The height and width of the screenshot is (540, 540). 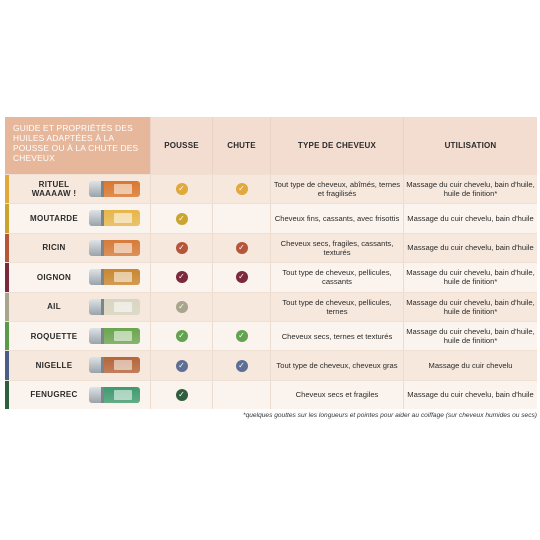 I want to click on usage-cell: Massage du cuir chevelu, so click(x=470, y=365).